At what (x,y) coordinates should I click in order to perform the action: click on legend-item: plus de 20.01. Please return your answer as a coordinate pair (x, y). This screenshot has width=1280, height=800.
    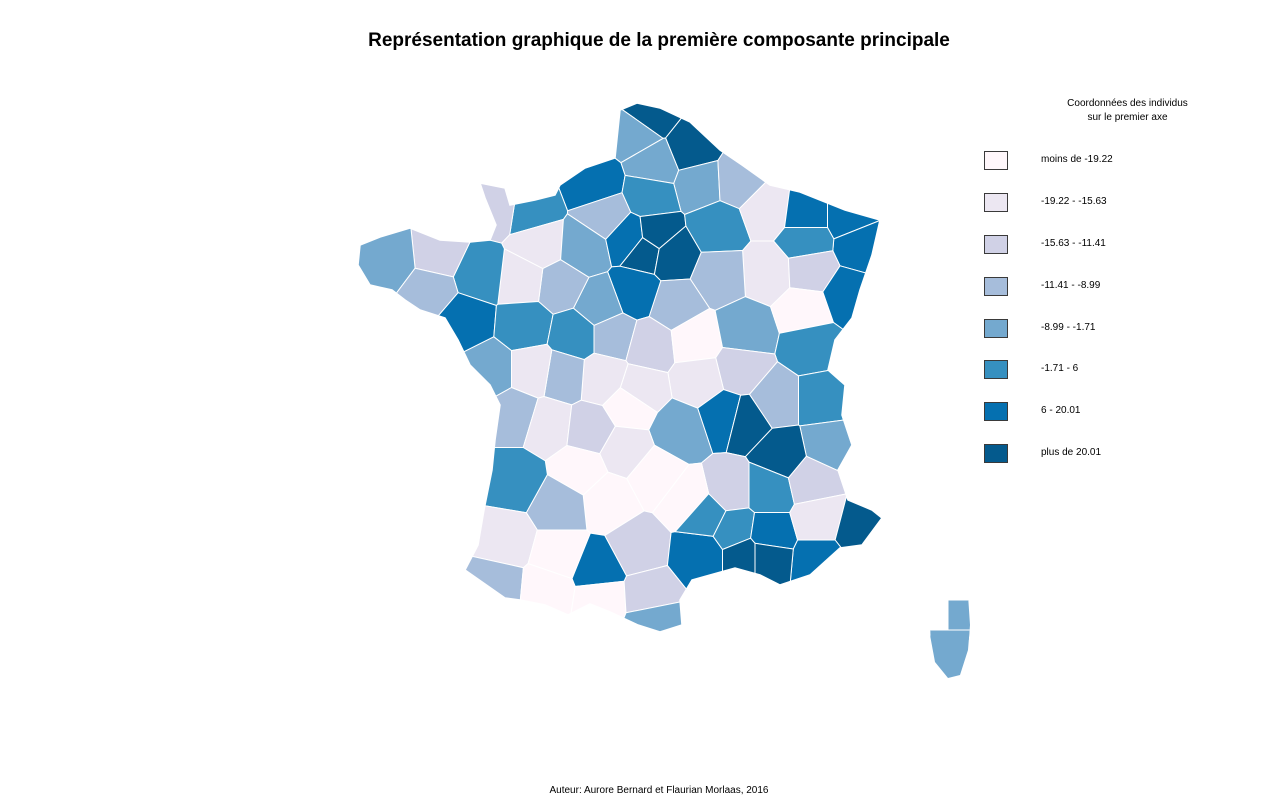
    Looking at the image, I should click on (1094, 454).